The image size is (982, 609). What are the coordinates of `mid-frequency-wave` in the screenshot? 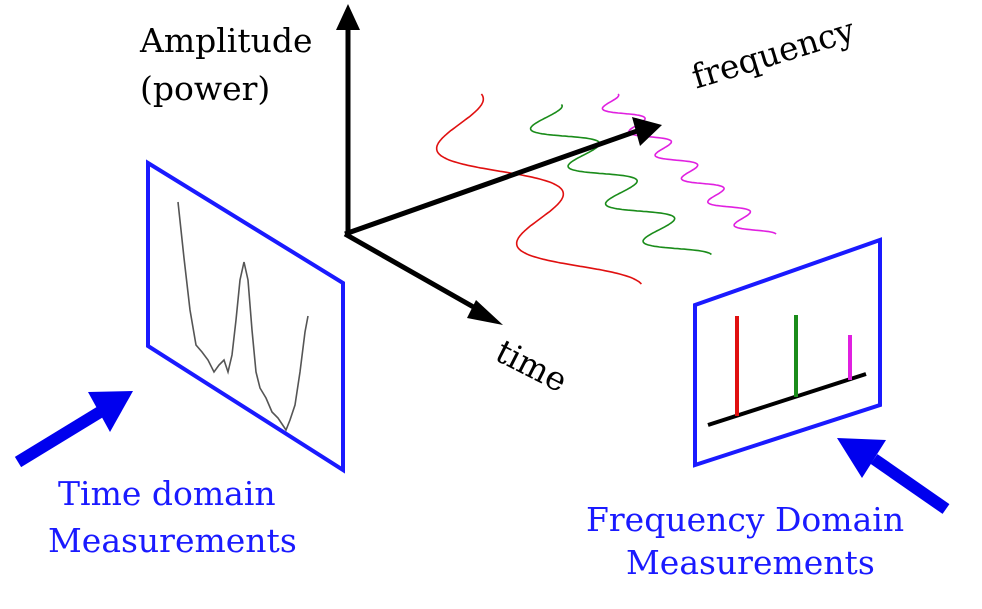 It's located at (620, 179).